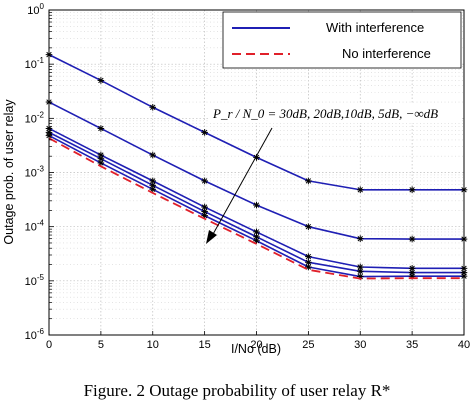 The image size is (474, 404). What do you see at coordinates (101, 345) in the screenshot?
I see `x-tick-label: 5` at bounding box center [101, 345].